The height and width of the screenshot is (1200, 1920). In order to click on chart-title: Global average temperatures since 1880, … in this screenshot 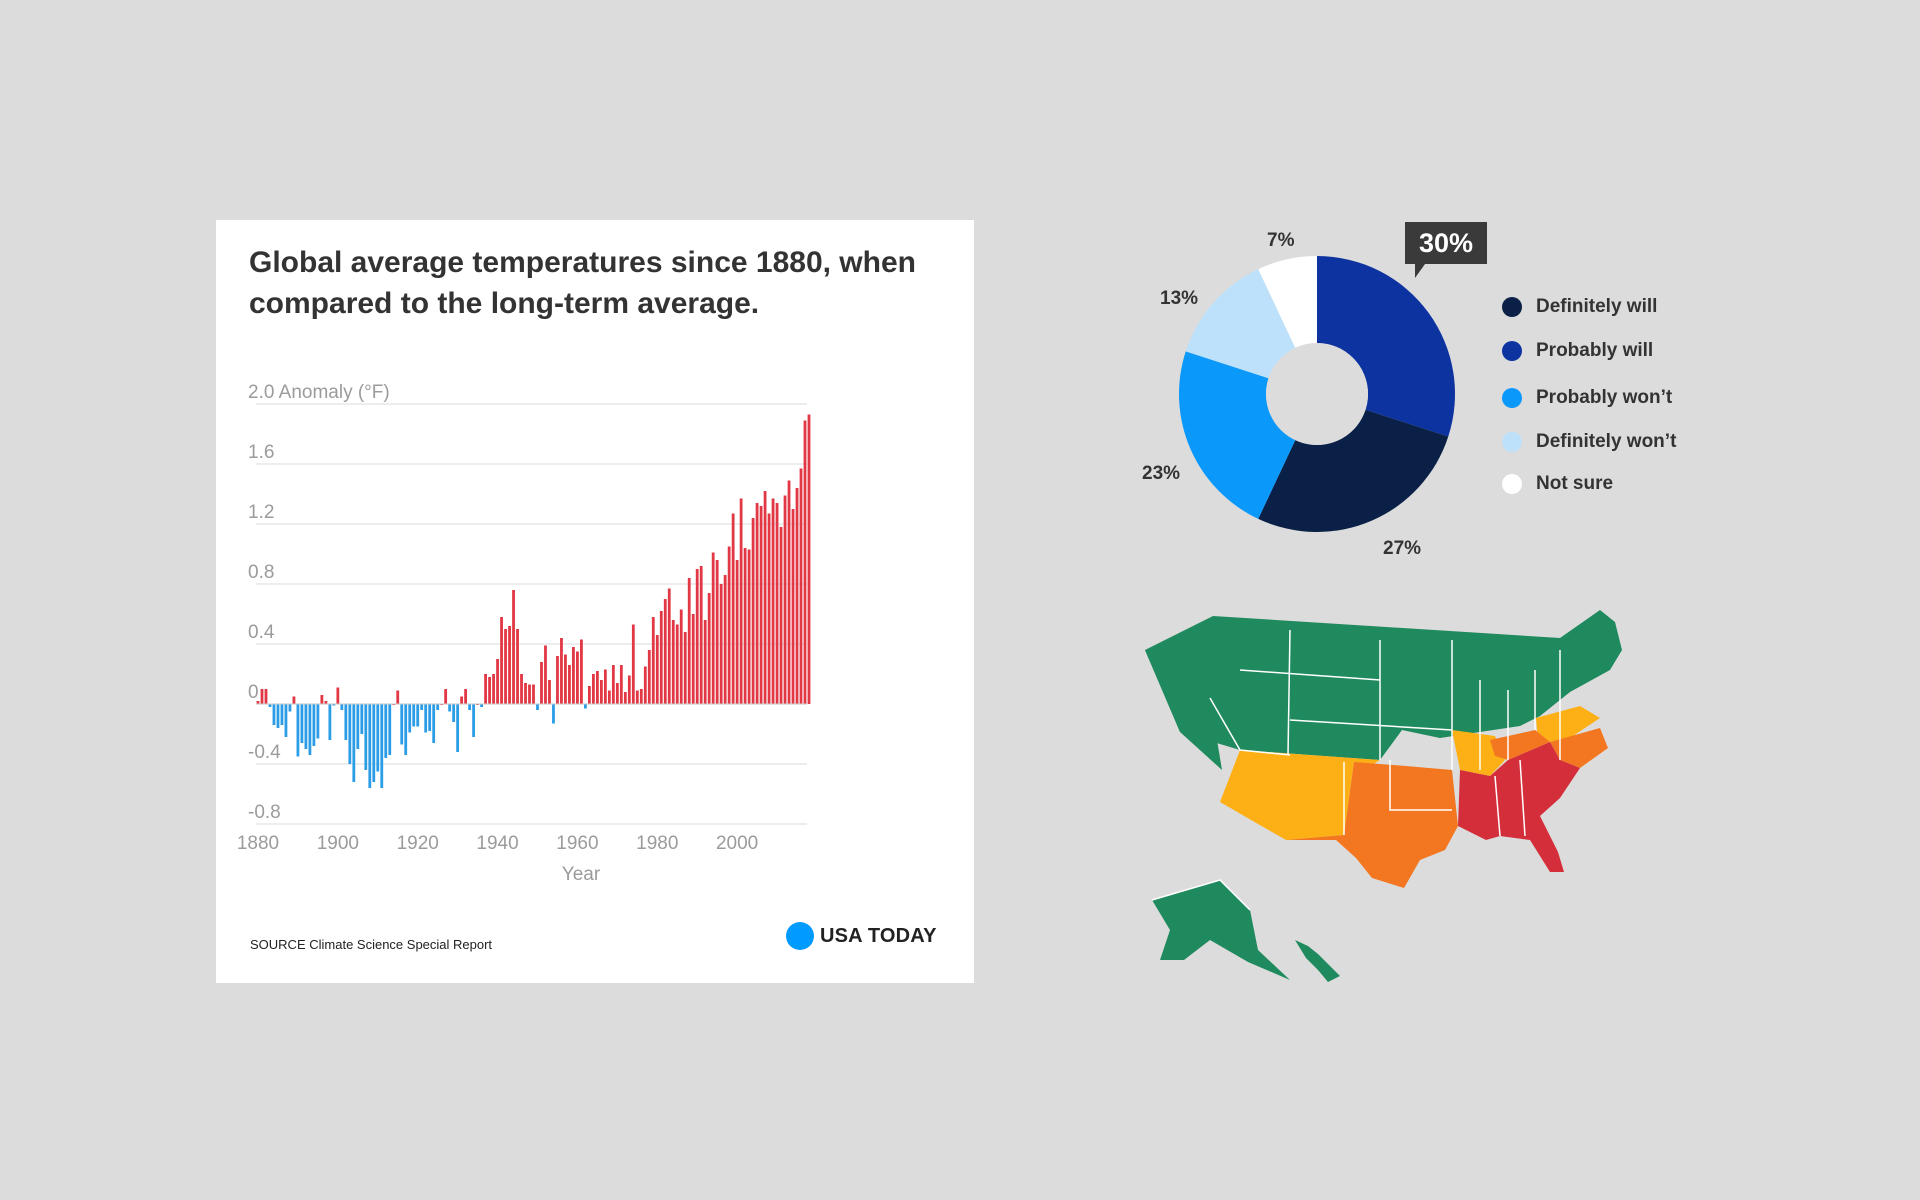, I will do `click(582, 283)`.